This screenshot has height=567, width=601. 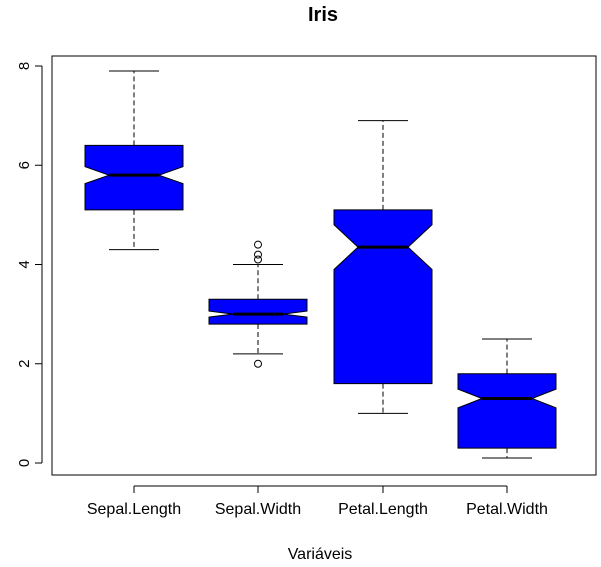 I want to click on box-sepal-width, so click(x=258, y=311).